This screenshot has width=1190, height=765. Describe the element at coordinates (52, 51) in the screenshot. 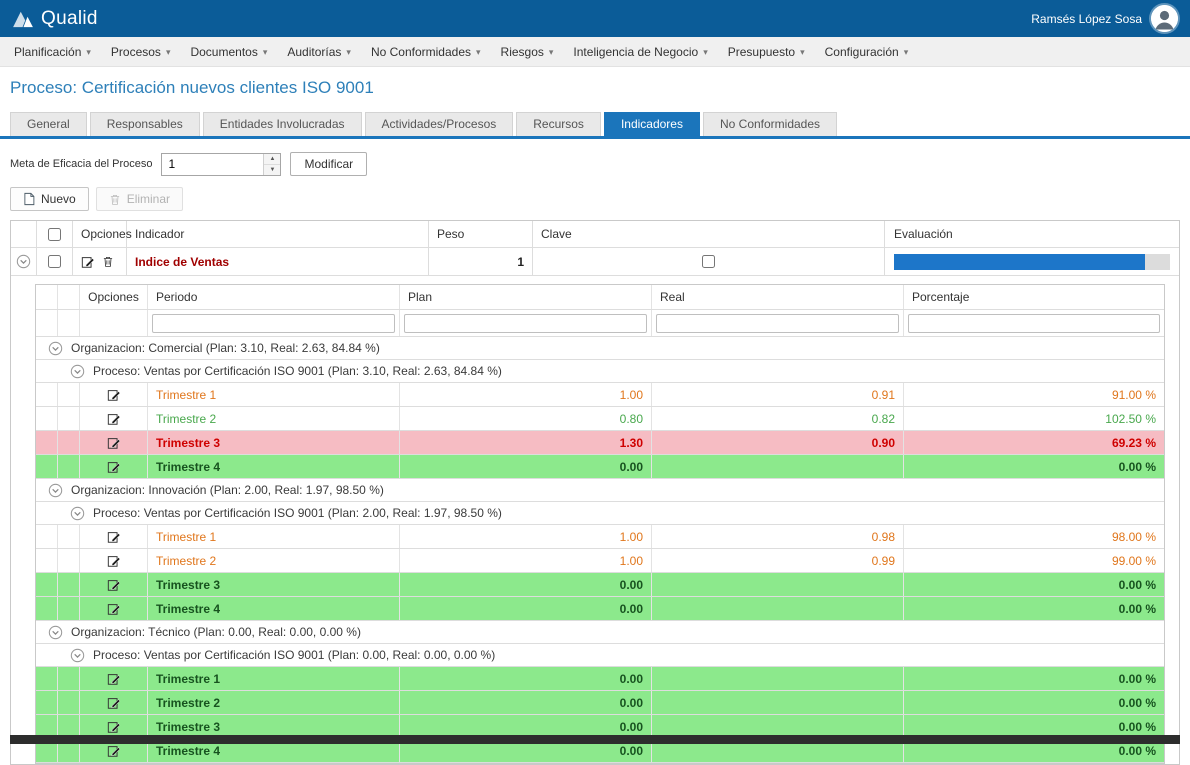

I see `menu-item-planificacion: Planificación ▾` at that location.